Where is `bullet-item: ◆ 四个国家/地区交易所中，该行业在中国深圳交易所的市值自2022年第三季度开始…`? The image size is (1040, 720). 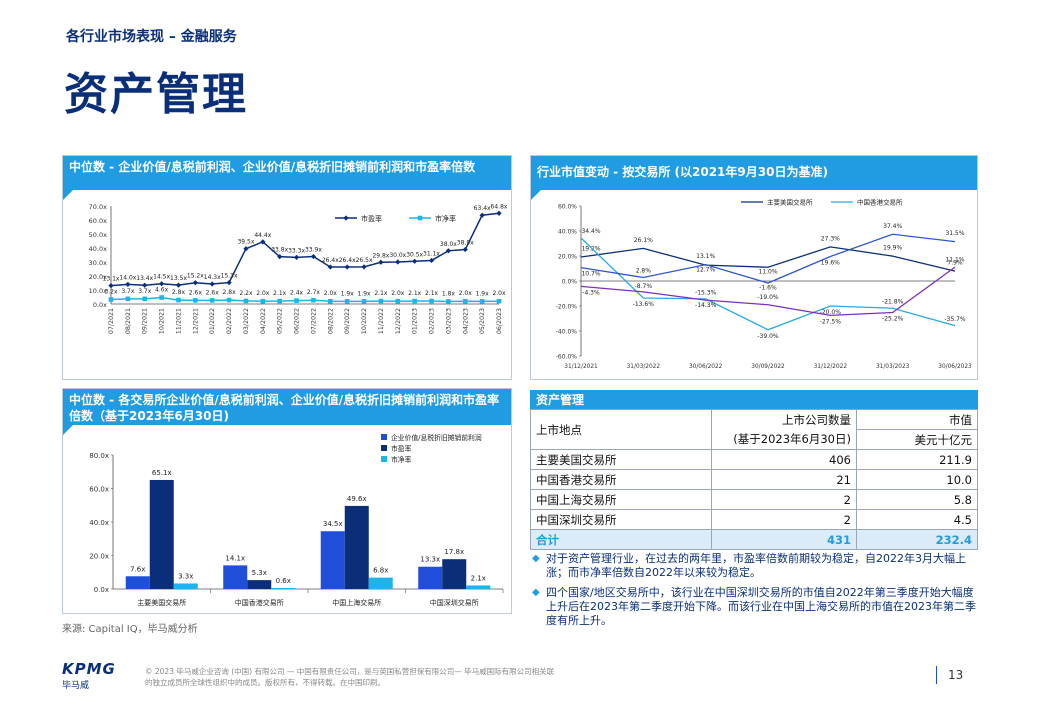 bullet-item: ◆ 四个国家/地区交易所中，该行业在中国深圳交易所的市值自2022年第三季度开始… is located at coordinates (756, 607).